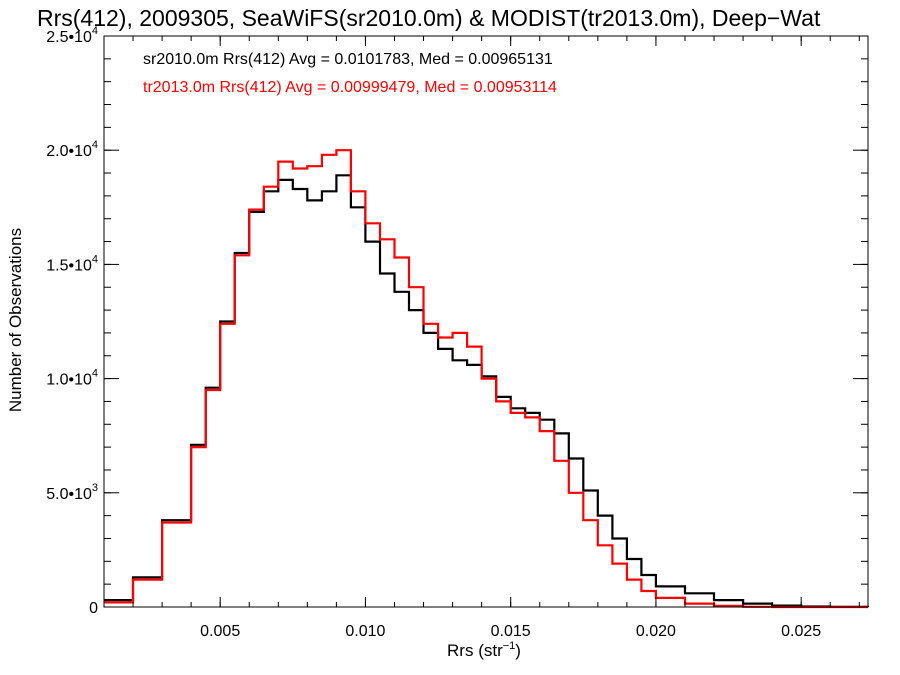 This screenshot has height=675, width=900. What do you see at coordinates (72, 378) in the screenshot?
I see `y-tick-label: 1.0•104` at bounding box center [72, 378].